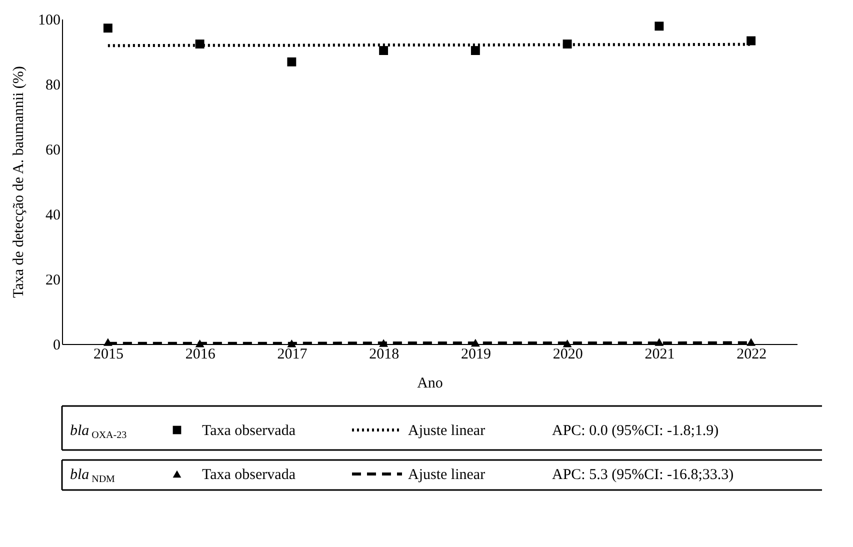 Image resolution: width=853 pixels, height=547 pixels. What do you see at coordinates (53, 280) in the screenshot?
I see `y-tick-label: 20` at bounding box center [53, 280].